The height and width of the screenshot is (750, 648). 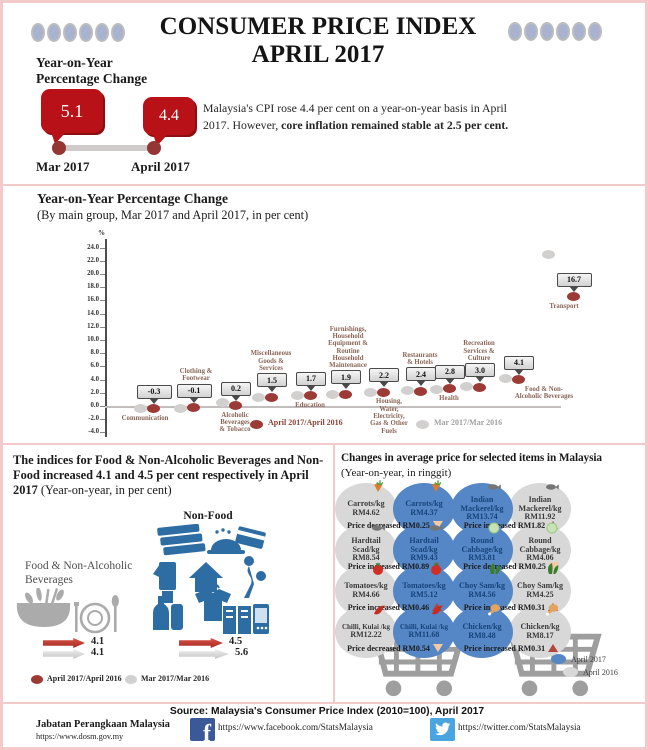 I want to click on fish-icon, so click(x=552, y=487).